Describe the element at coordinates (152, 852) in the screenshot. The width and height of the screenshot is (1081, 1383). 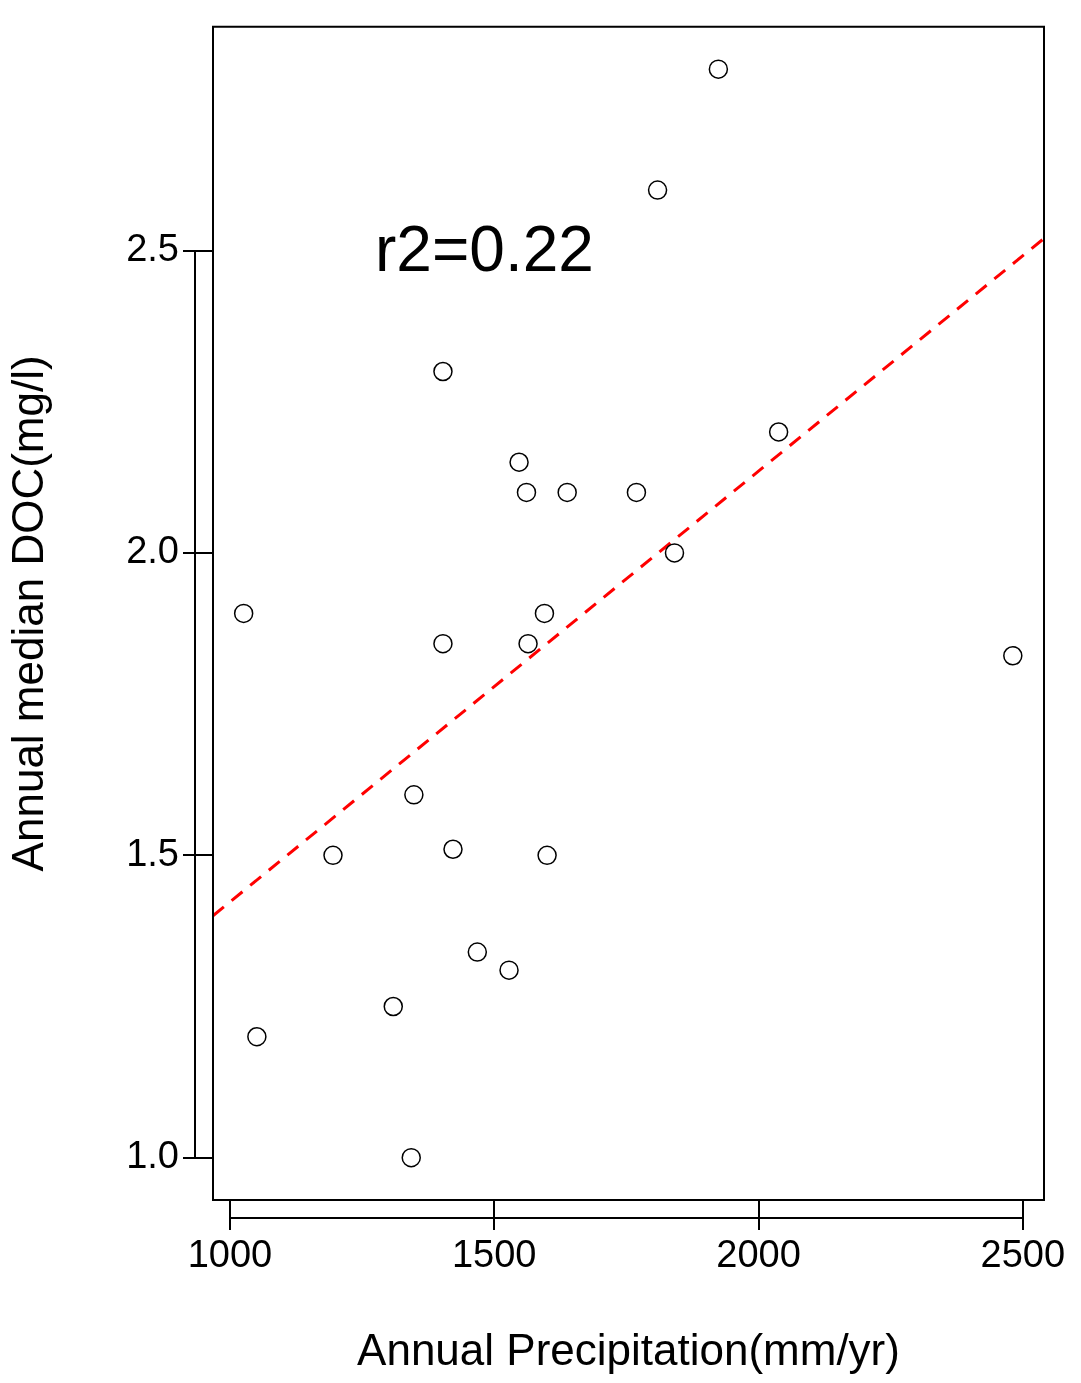
I see `y-tick-label: 1.5` at that location.